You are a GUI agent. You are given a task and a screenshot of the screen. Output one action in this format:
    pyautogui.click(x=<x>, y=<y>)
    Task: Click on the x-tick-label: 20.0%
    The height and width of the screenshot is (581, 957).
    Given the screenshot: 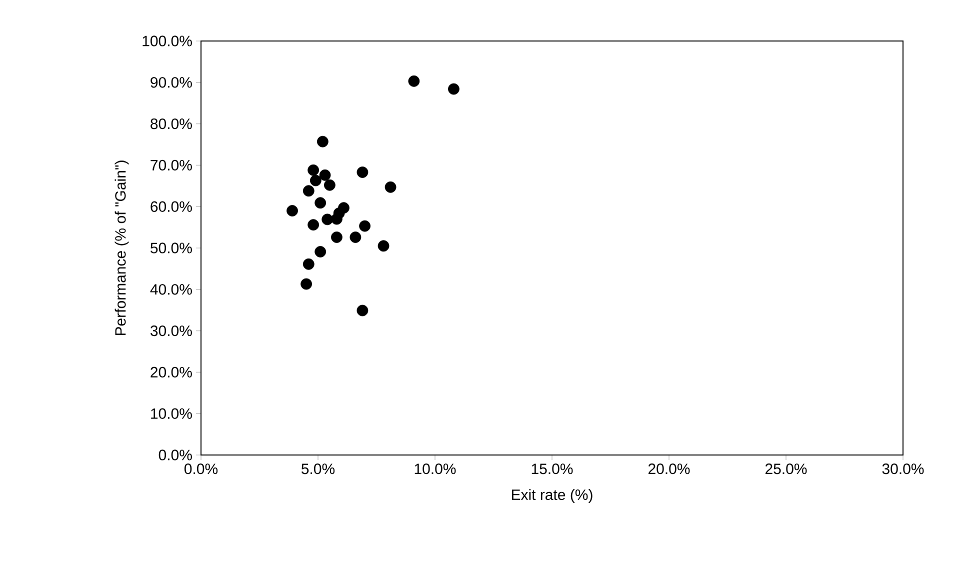 What is the action you would take?
    pyautogui.click(x=669, y=469)
    